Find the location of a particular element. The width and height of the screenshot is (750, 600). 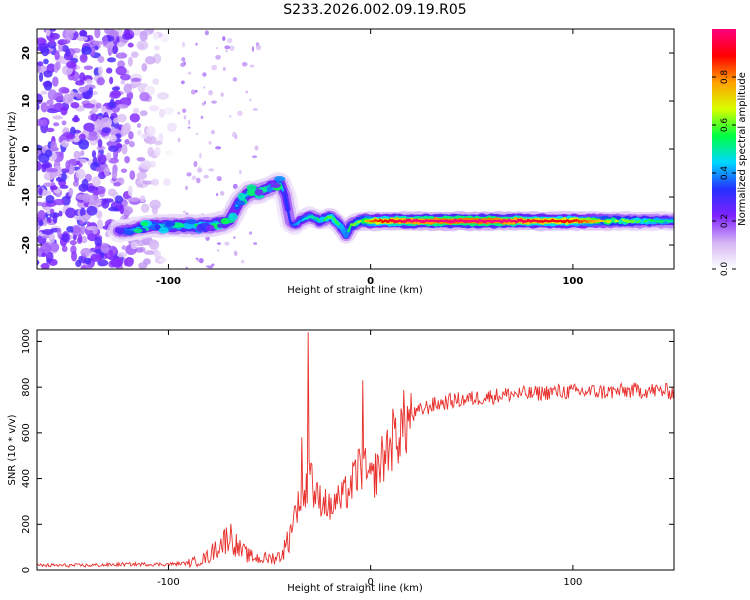

heatmap-noise-layer is located at coordinates (149, 149).